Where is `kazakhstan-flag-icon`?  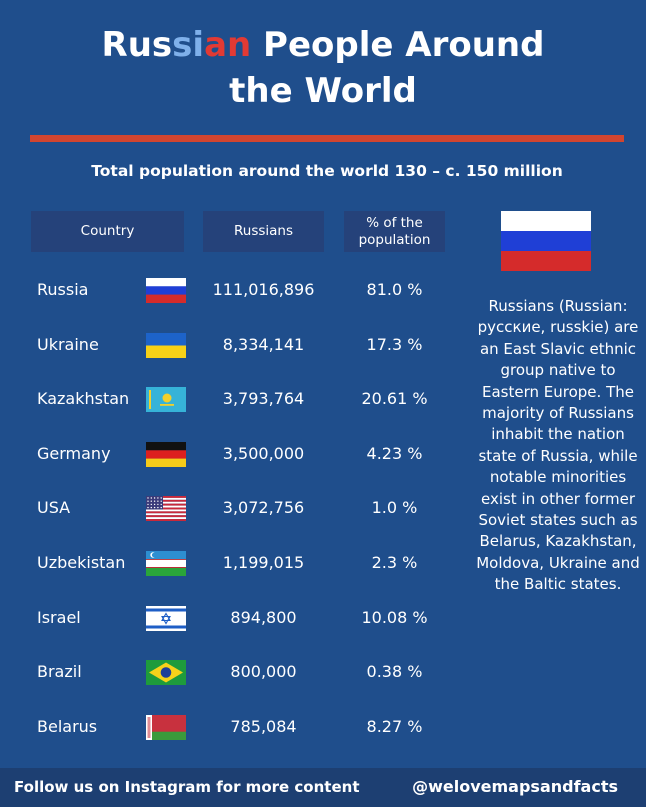 kazakhstan-flag-icon is located at coordinates (166, 400).